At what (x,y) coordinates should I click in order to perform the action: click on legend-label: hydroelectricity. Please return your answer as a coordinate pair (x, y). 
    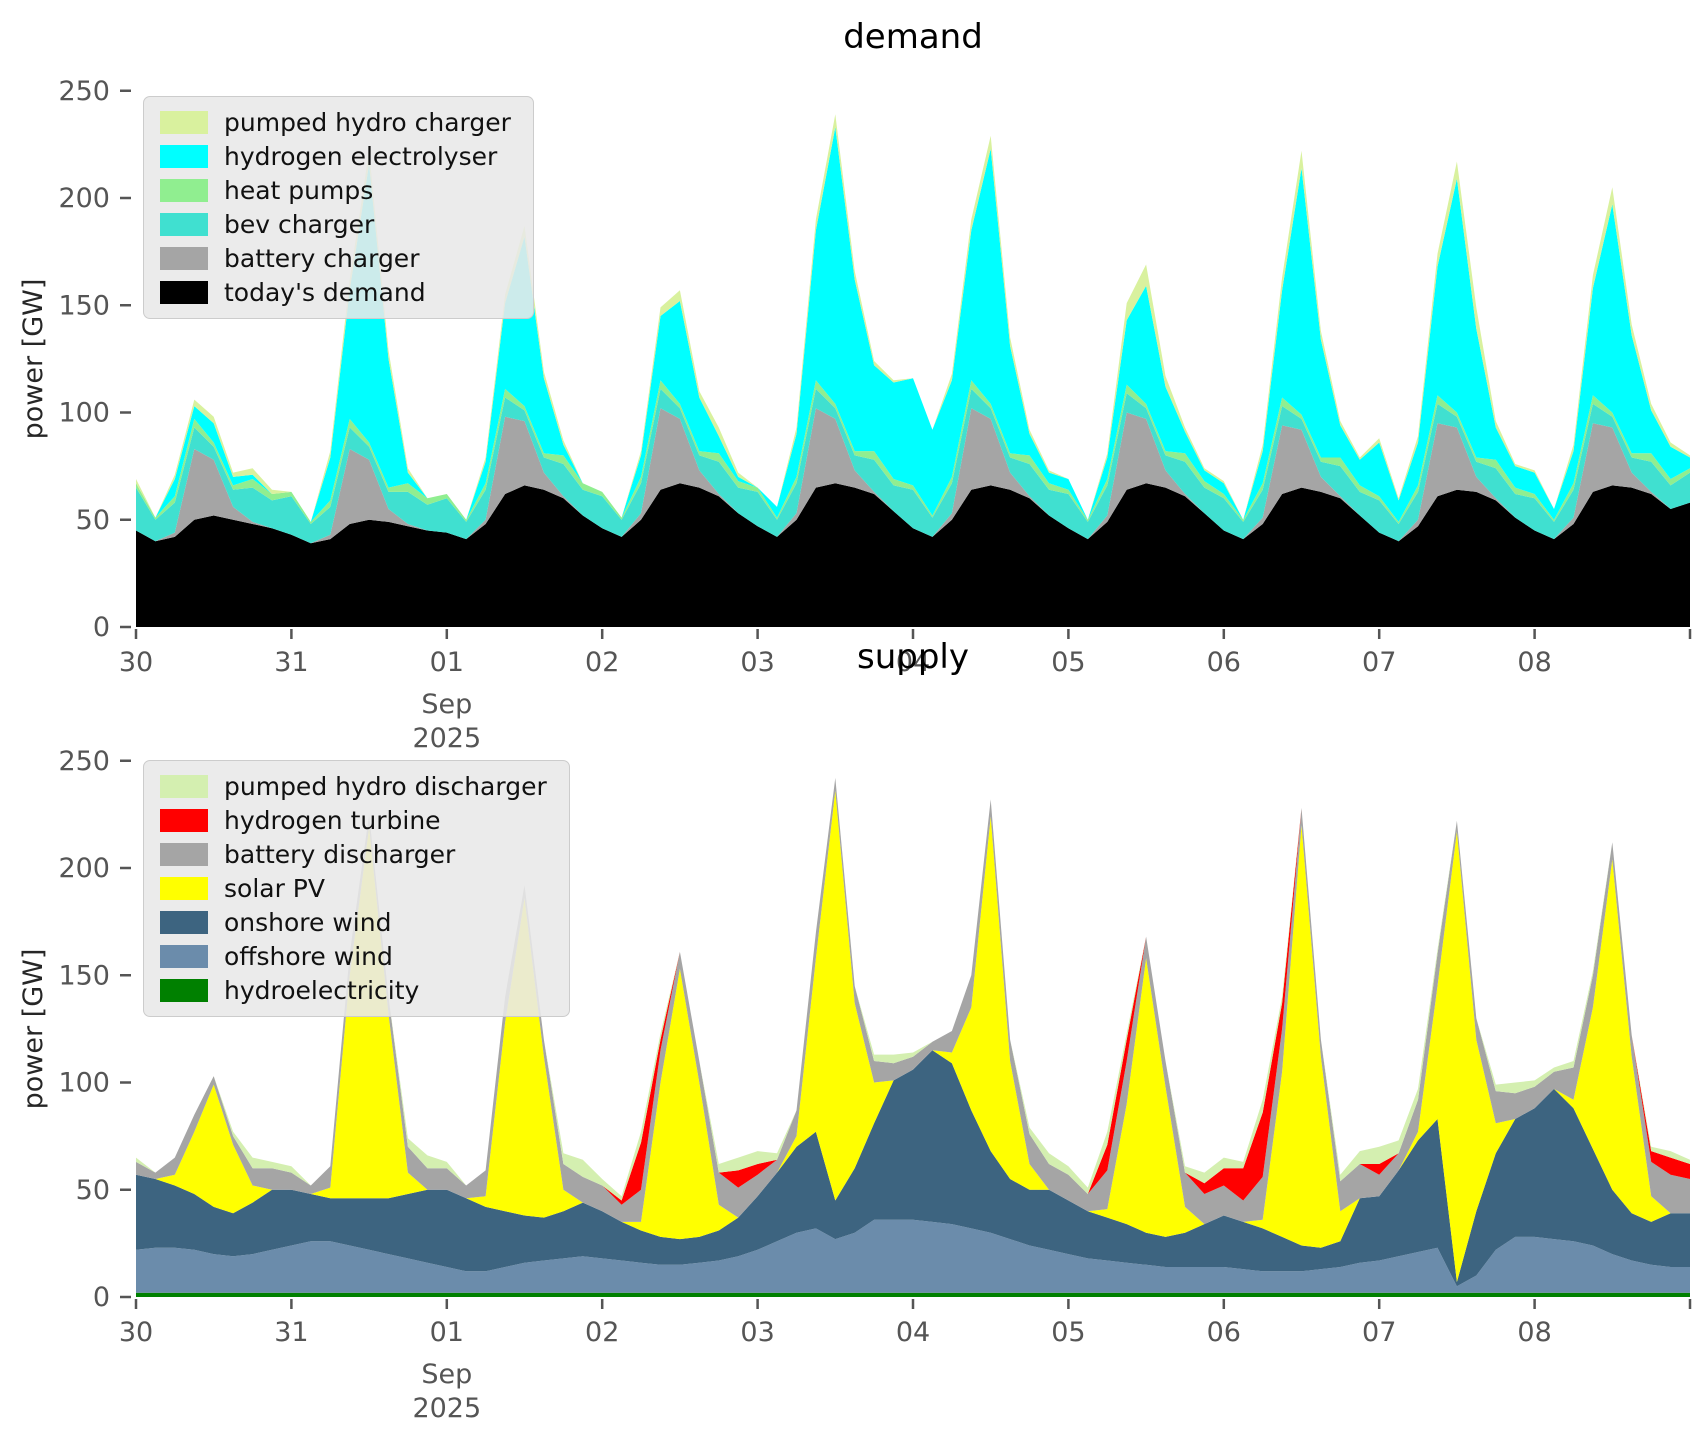
    Looking at the image, I should click on (322, 990).